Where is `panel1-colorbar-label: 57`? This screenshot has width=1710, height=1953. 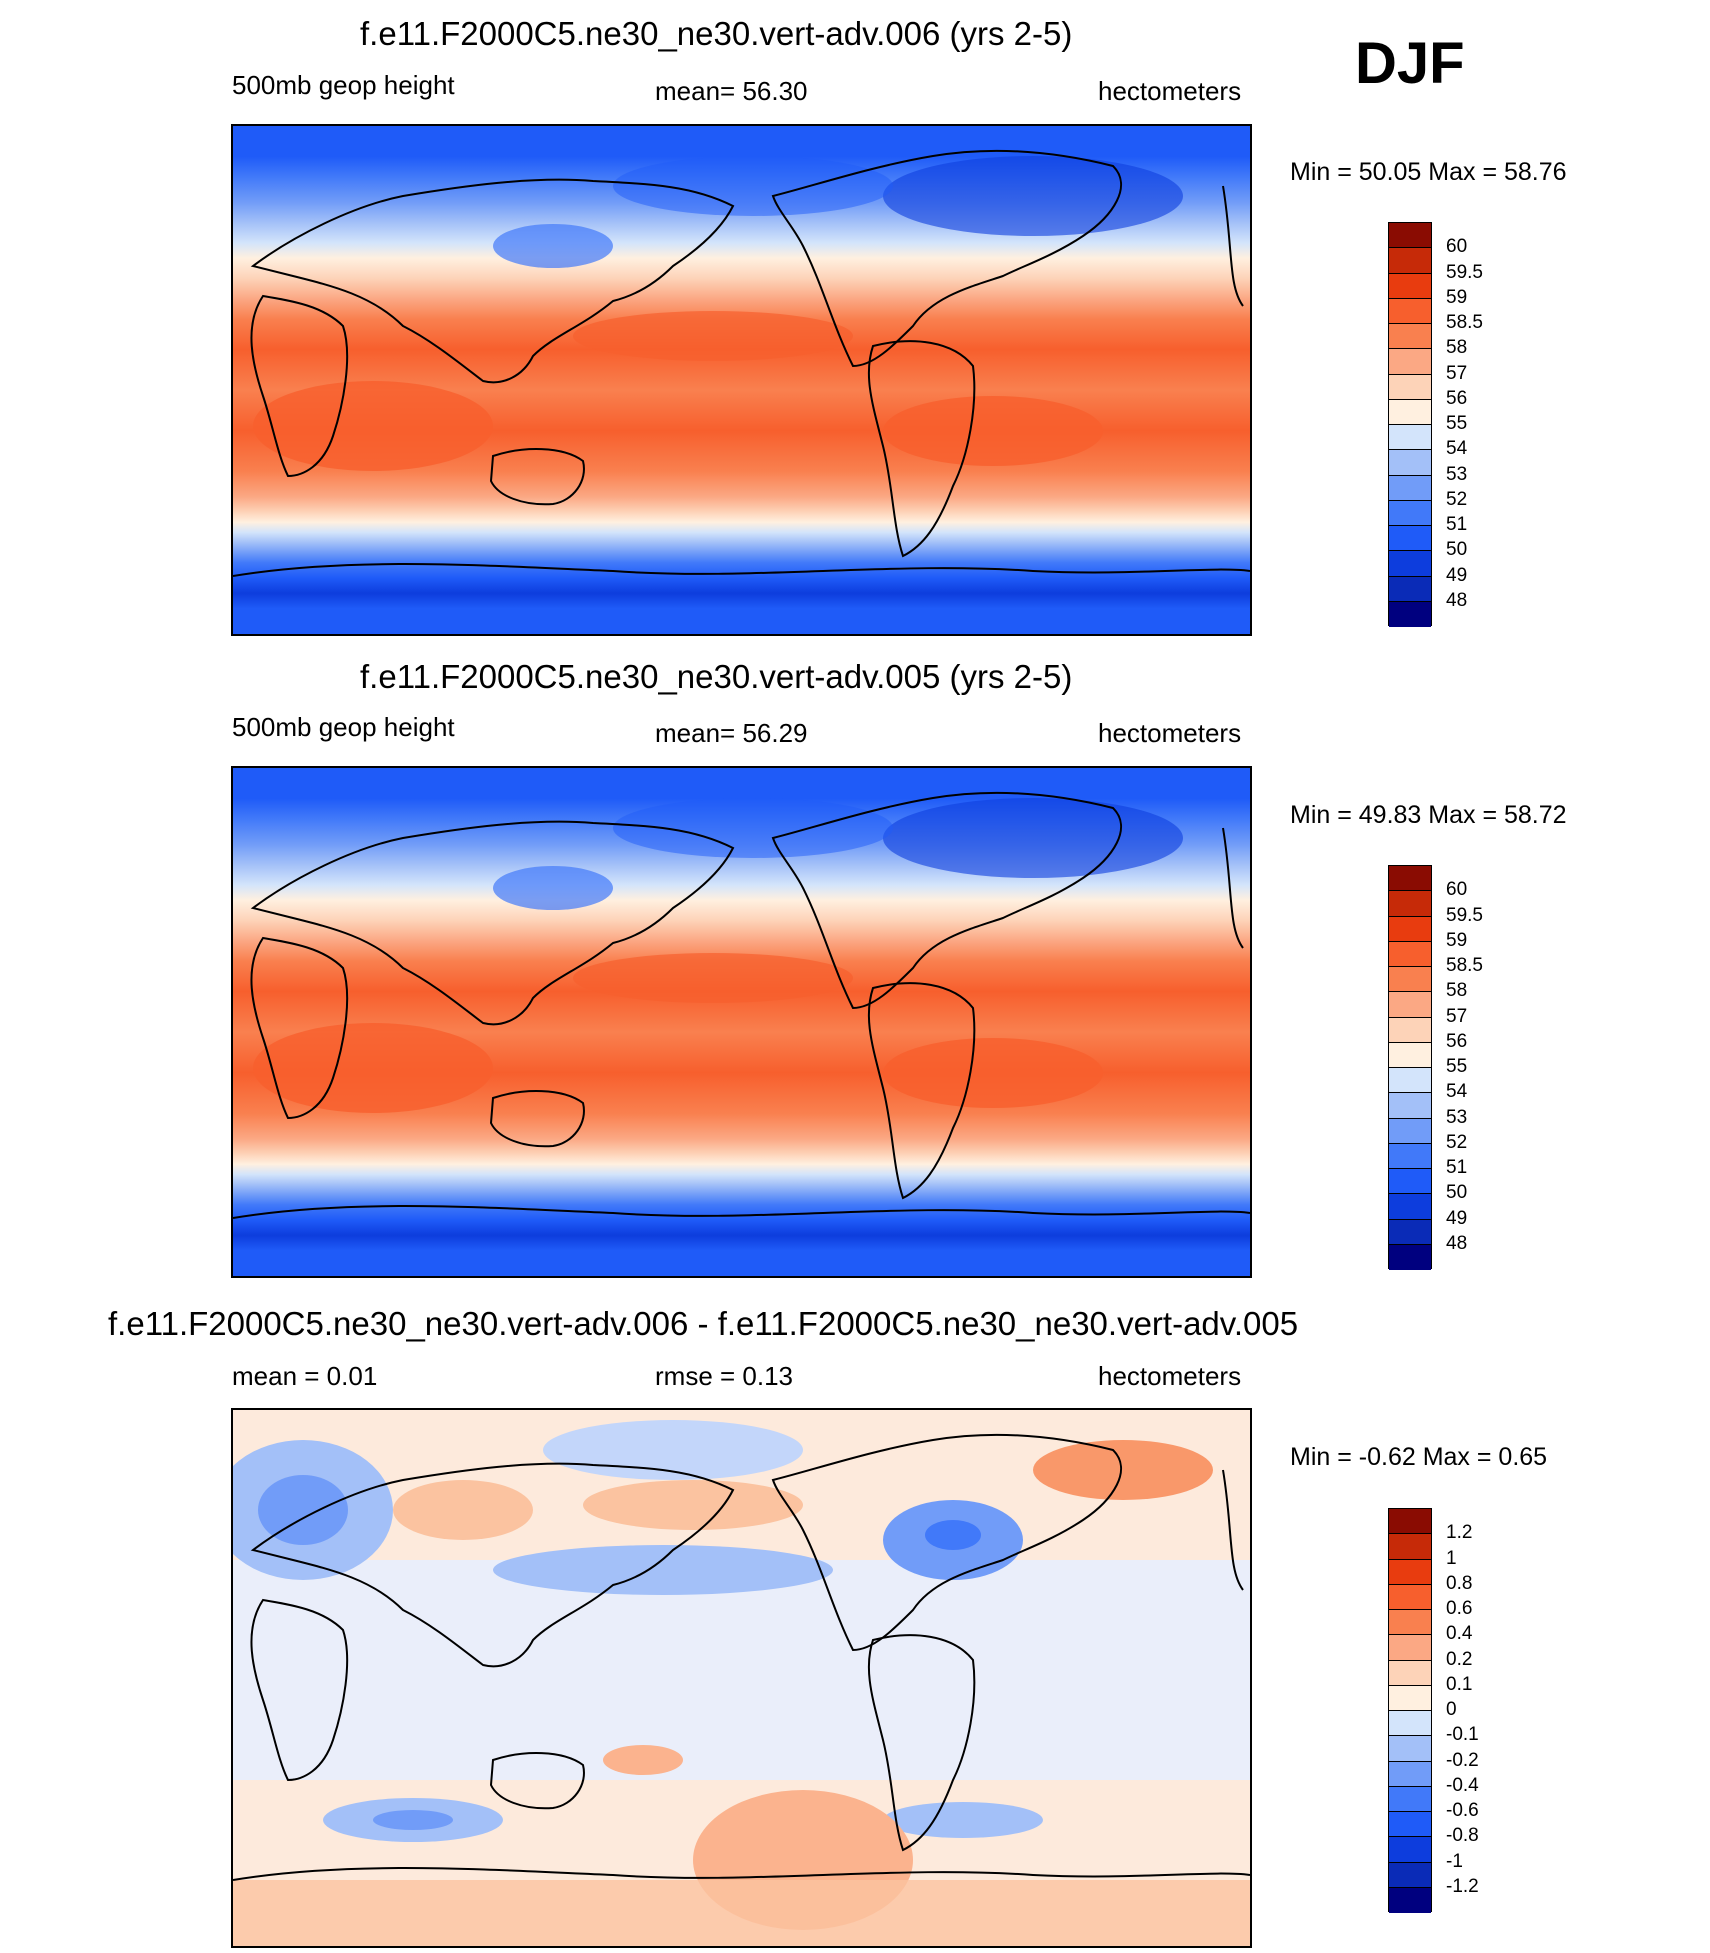
panel1-colorbar-label: 57 is located at coordinates (1457, 373).